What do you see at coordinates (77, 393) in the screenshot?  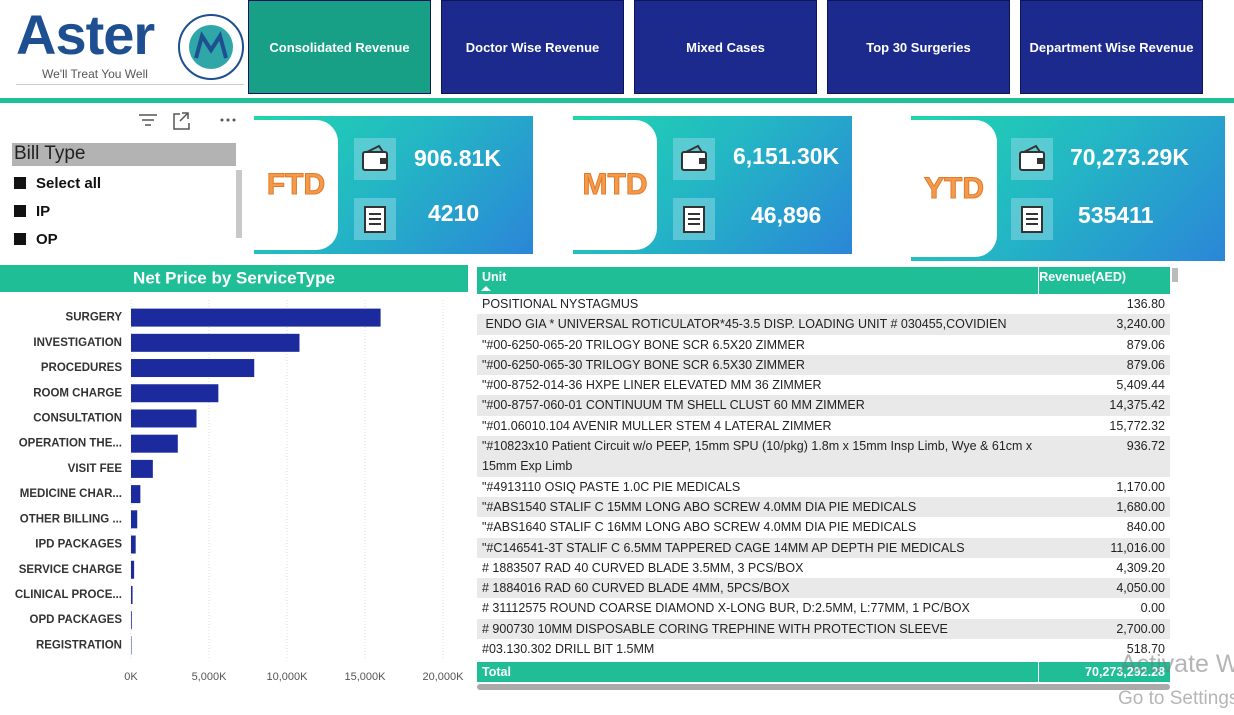 I see `y-tick-label: ROOM CHARGE` at bounding box center [77, 393].